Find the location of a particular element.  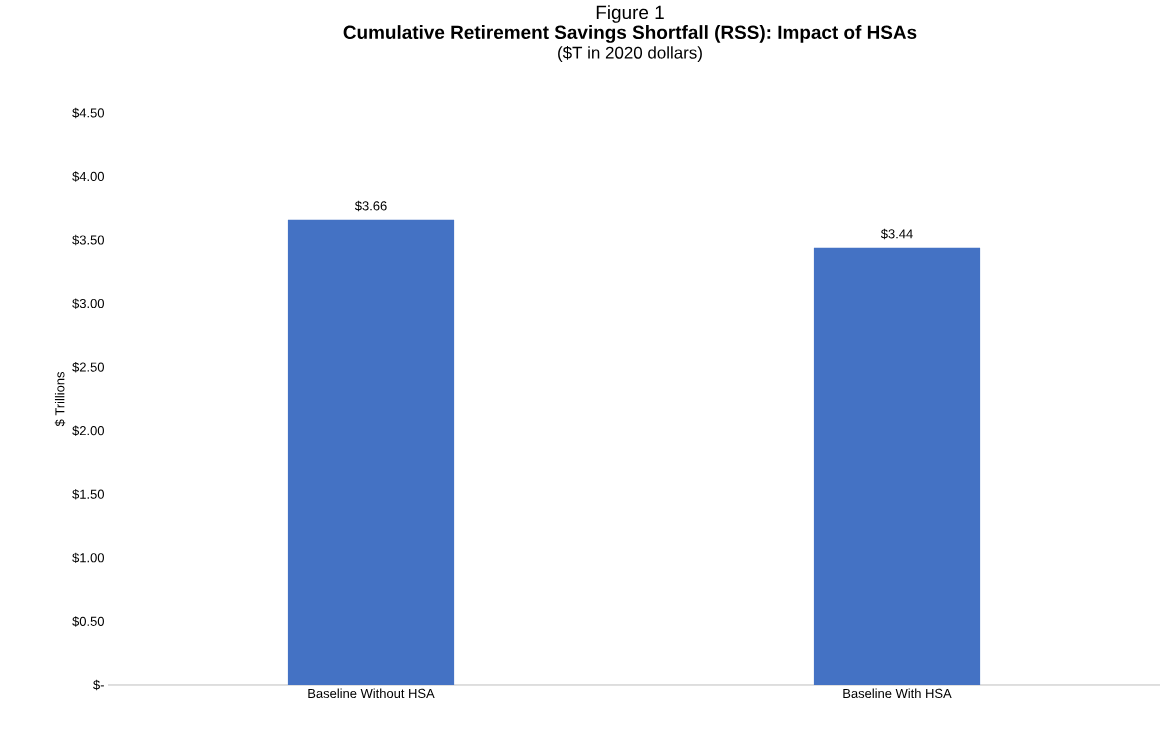

caption: Figure 1 is located at coordinates (630, 14).